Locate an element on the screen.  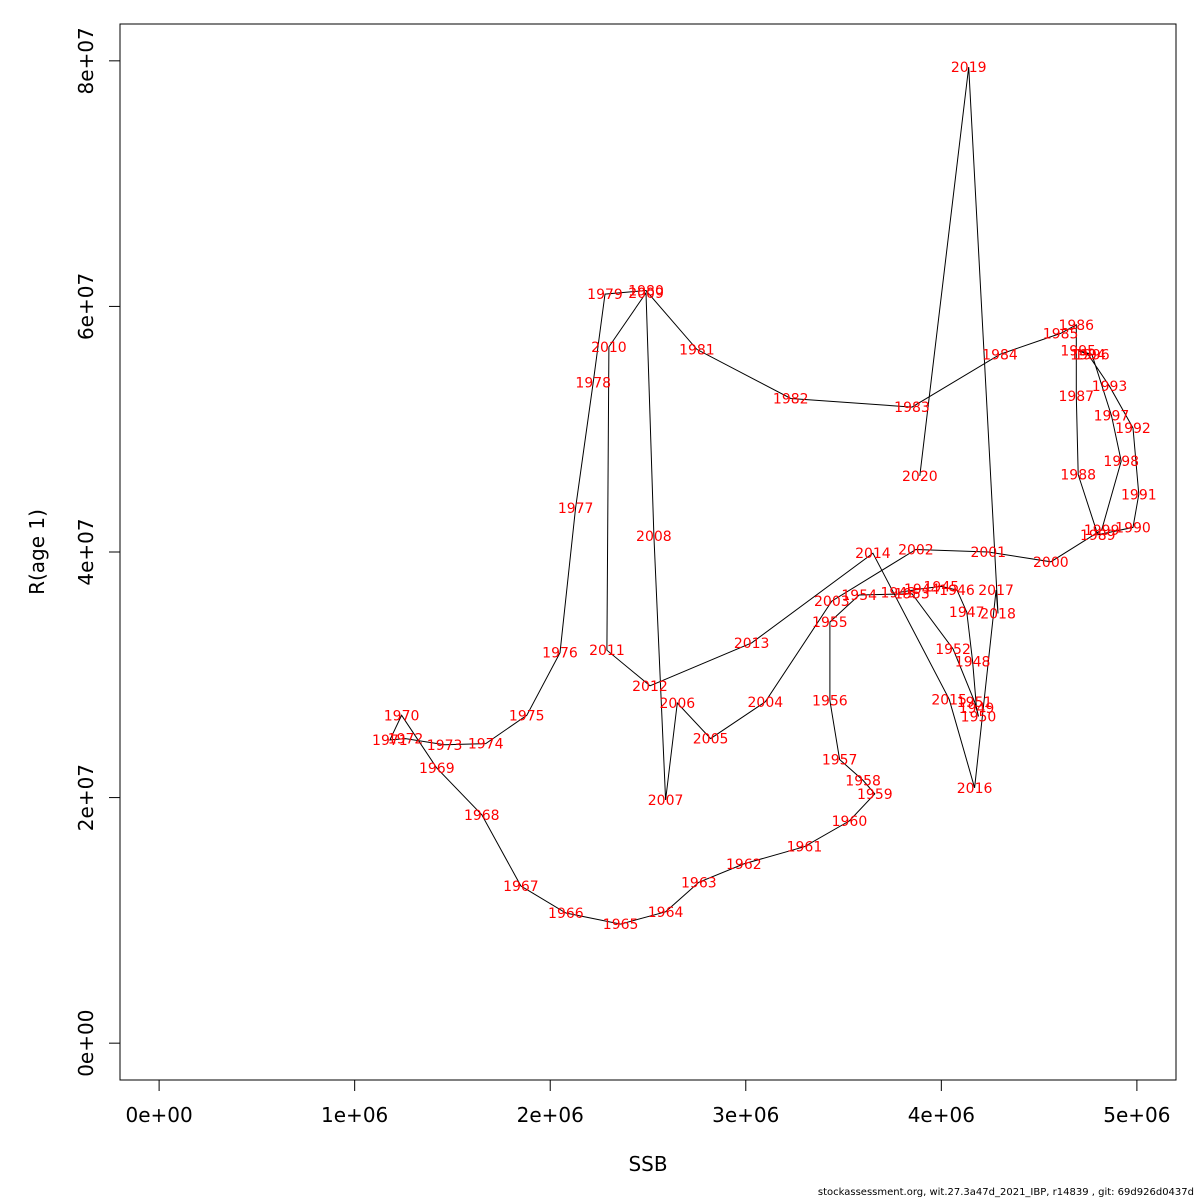
year-label-1948: 1948 is located at coordinates (973, 662).